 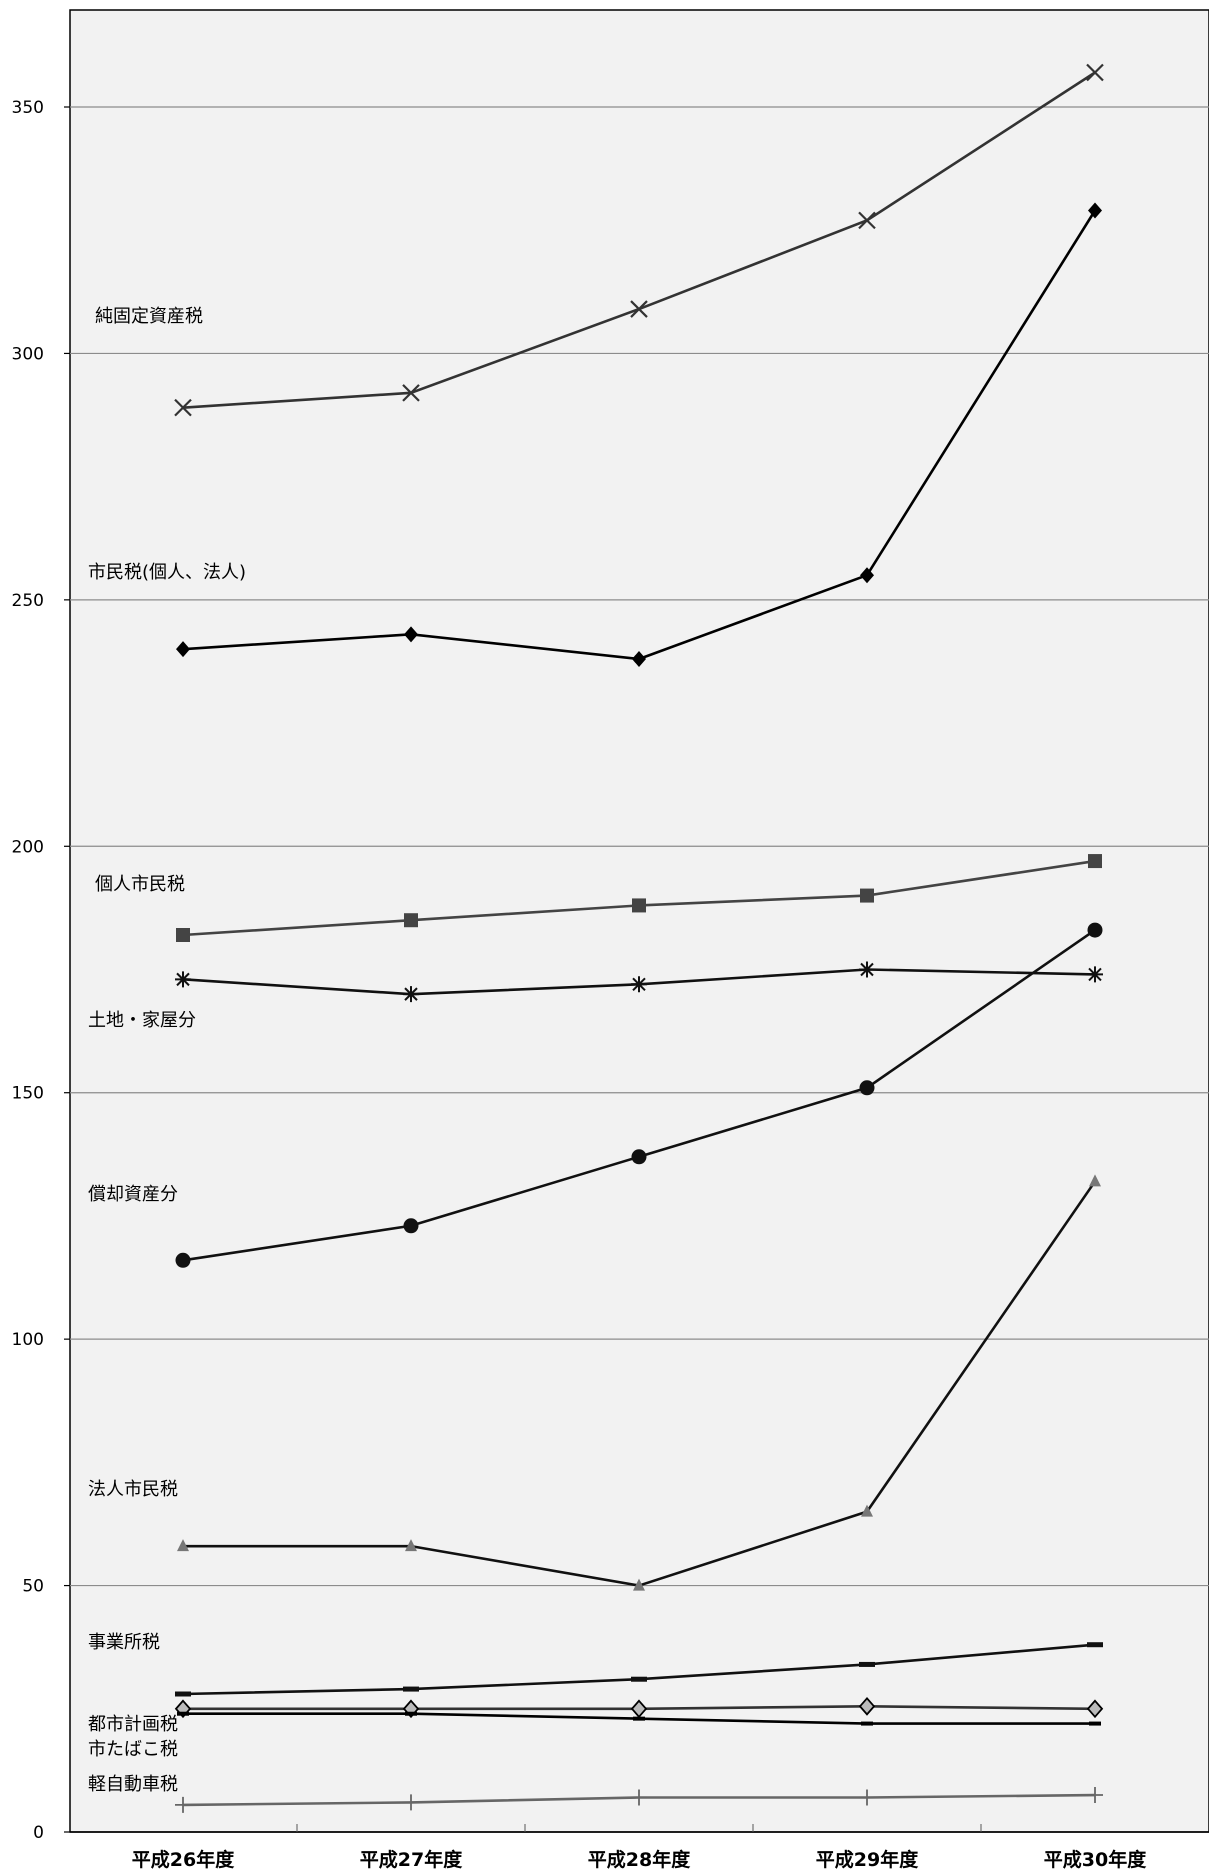 I want to click on series-label-kojin-shiminzei: 個人市民税, so click(x=140, y=884).